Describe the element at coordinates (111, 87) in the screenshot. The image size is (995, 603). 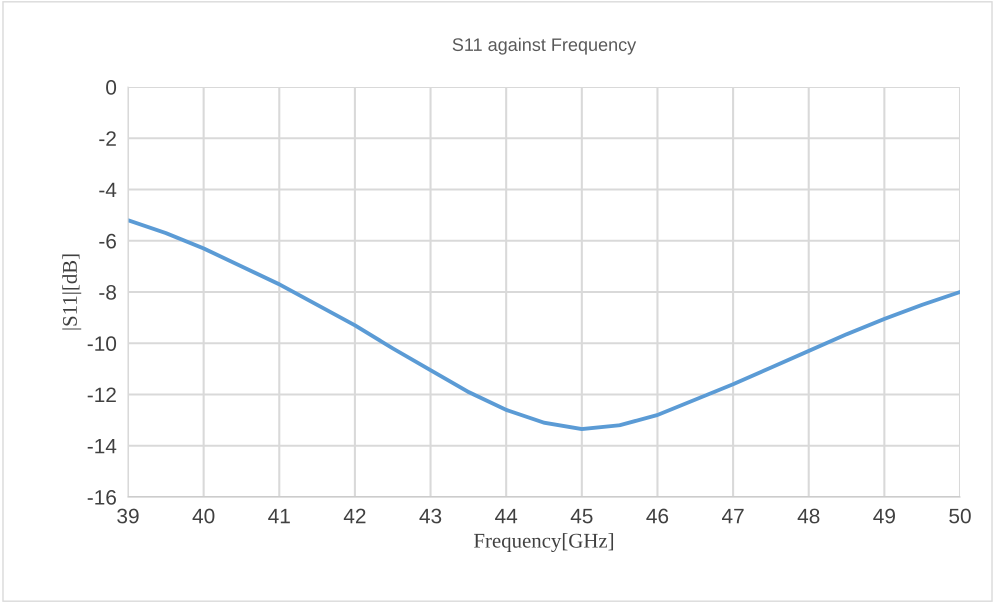
I see `y-tick-label: 0` at that location.